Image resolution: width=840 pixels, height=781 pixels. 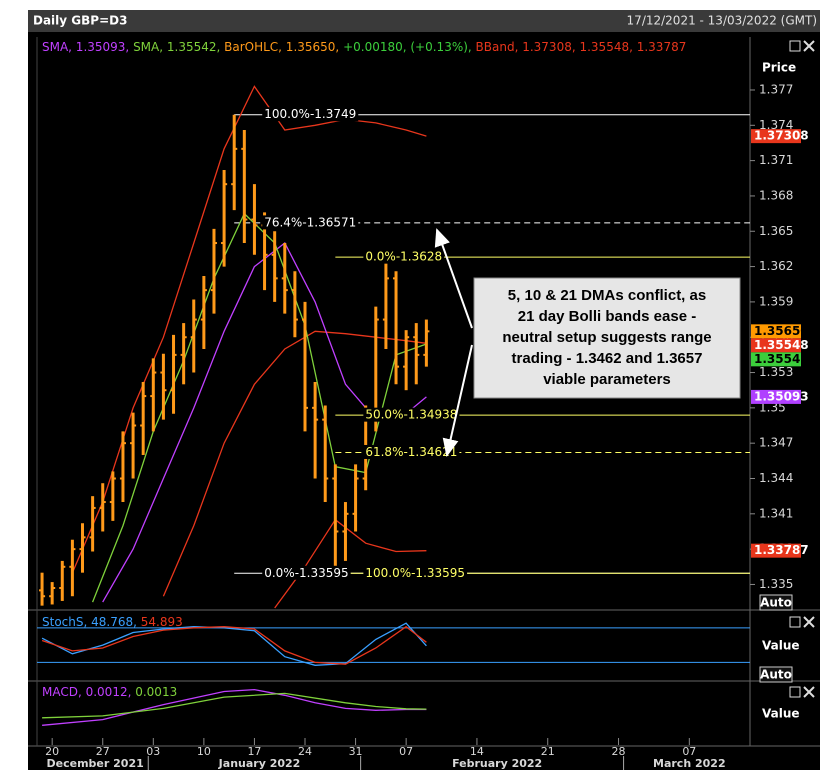 I want to click on x-tick-label: 17, so click(x=254, y=751).